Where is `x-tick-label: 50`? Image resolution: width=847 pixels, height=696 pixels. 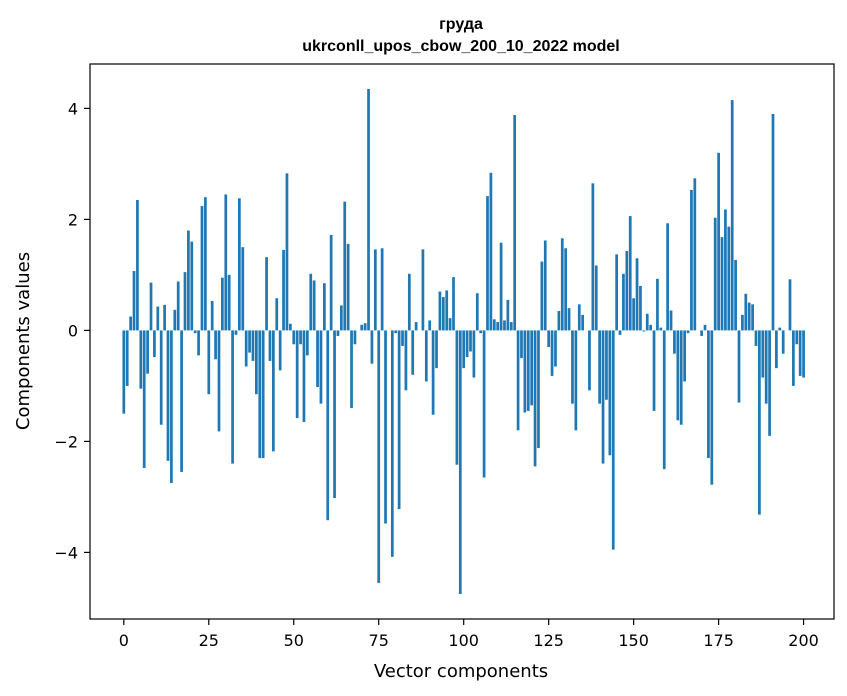
x-tick-label: 50 is located at coordinates (294, 640).